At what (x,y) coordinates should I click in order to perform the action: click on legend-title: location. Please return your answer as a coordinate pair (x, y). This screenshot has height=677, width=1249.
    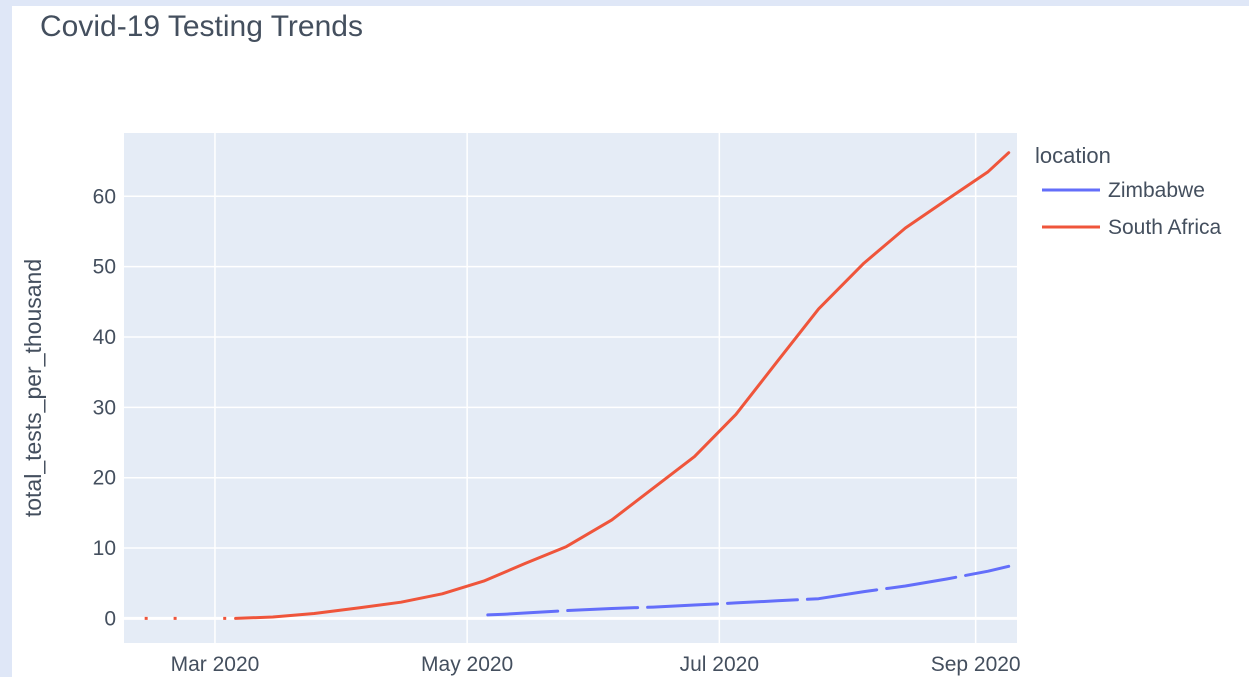
    Looking at the image, I should click on (1073, 155).